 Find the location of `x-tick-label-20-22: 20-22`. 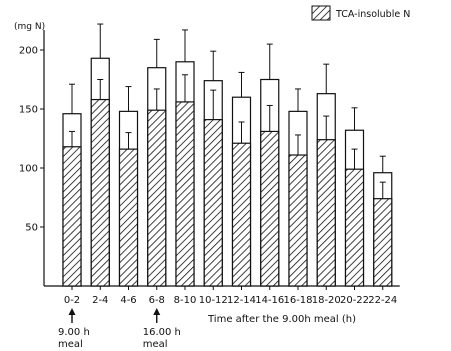

x-tick-label-20-22: 20-22 is located at coordinates (354, 300).